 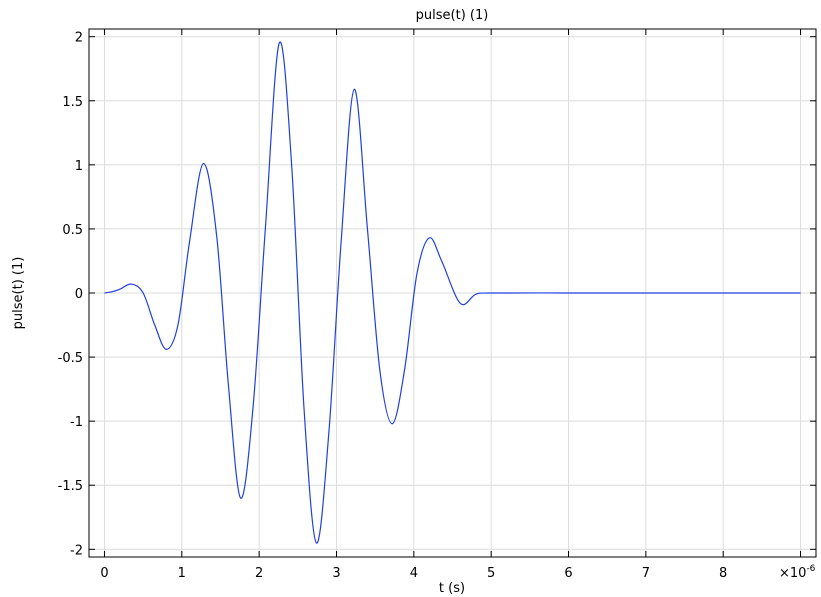 I want to click on x-axis-multiplier: ×10⁻⁶, so click(x=797, y=572).